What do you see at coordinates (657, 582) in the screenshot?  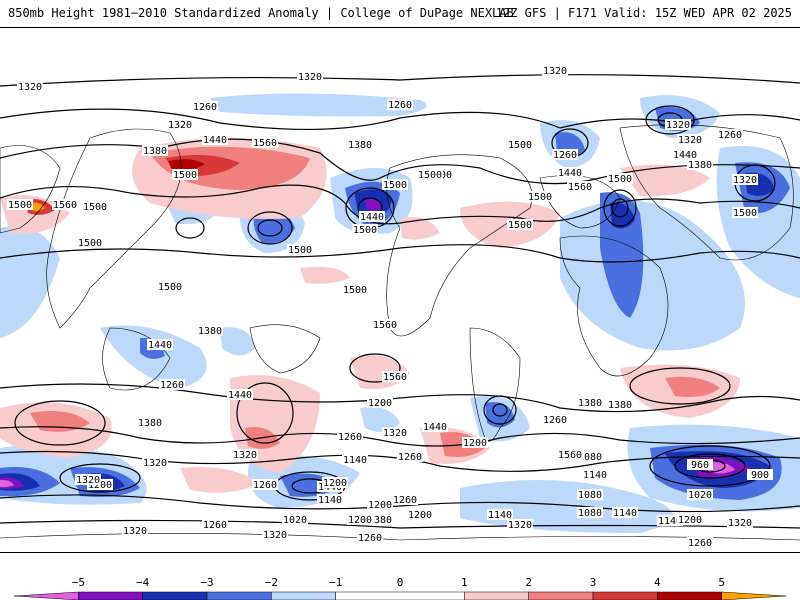 I see `colorbar-tick-label: 4` at bounding box center [657, 582].